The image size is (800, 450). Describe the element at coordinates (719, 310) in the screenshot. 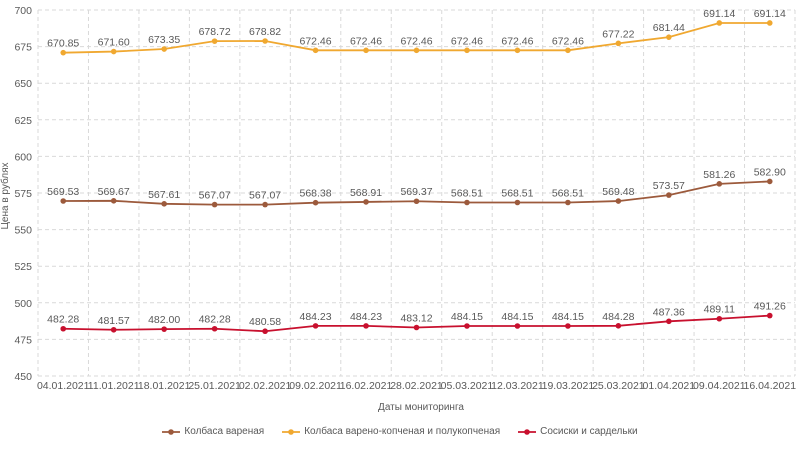

I see `data-label: 489.11` at that location.